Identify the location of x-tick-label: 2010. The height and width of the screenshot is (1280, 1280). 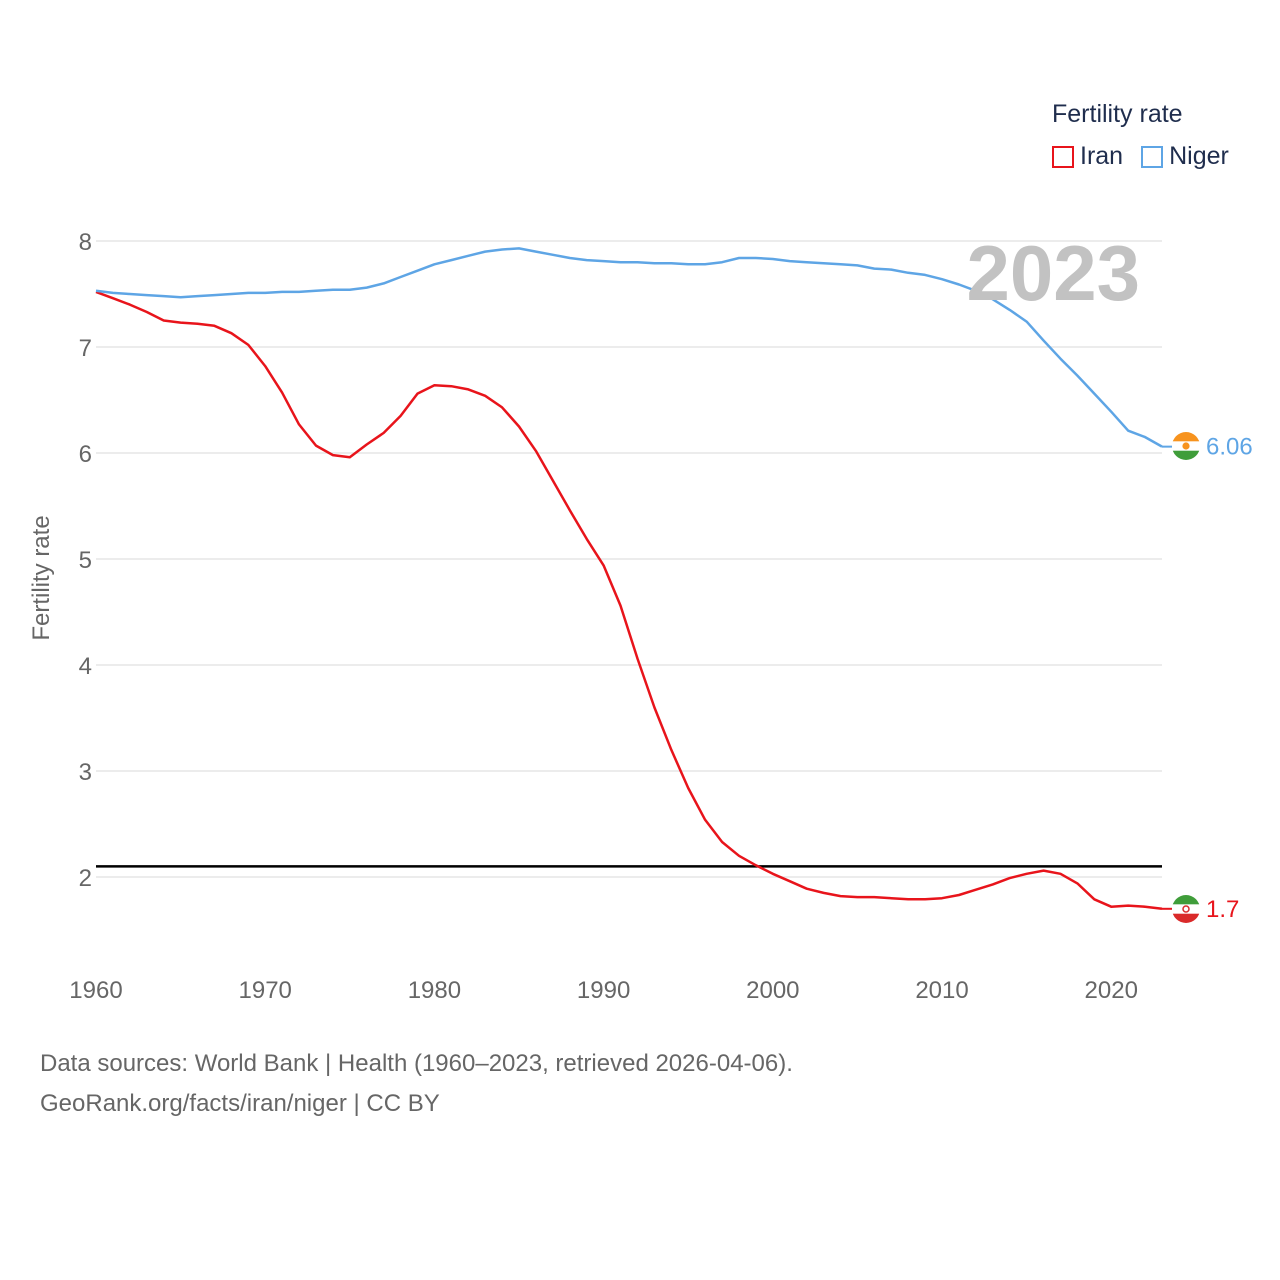
(941, 990).